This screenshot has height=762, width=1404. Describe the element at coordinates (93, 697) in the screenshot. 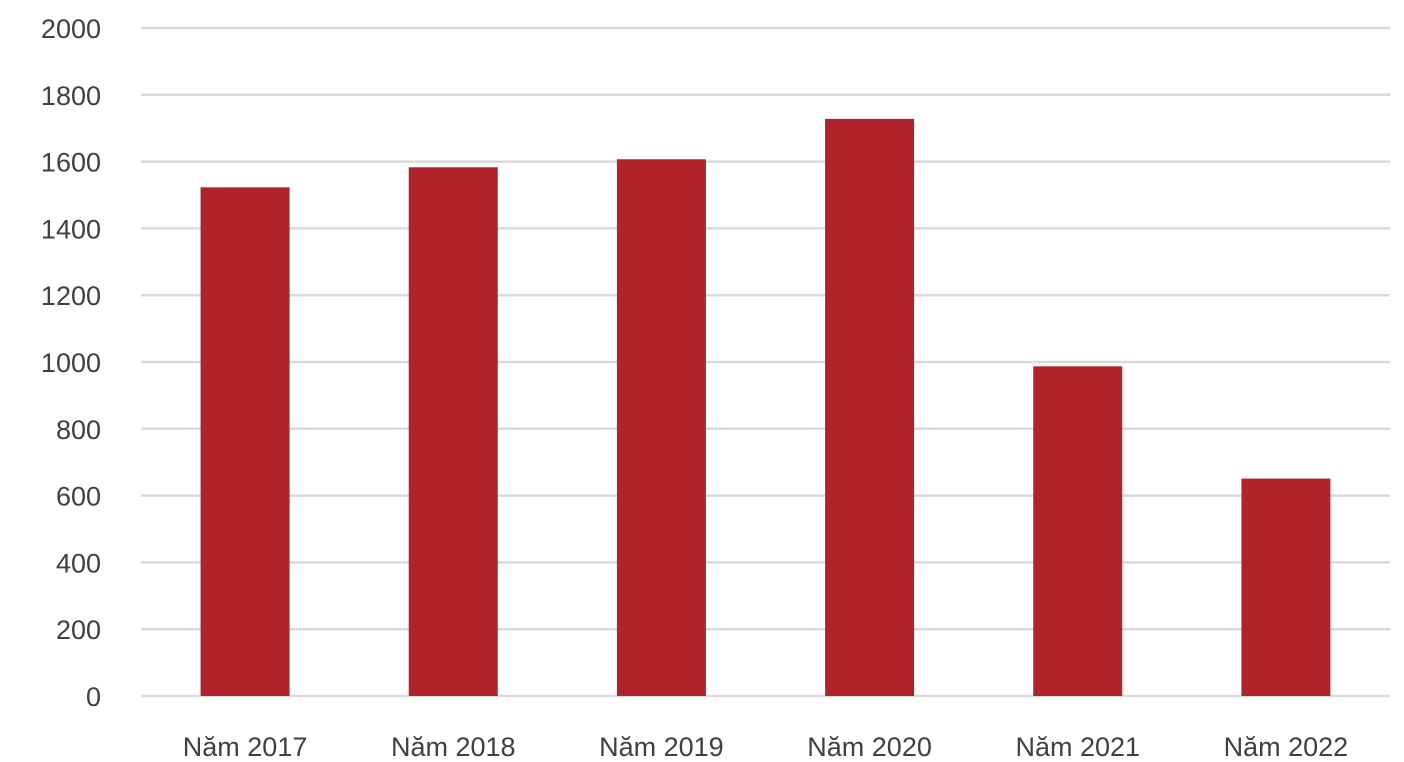

I see `y-tick-label: 0` at that location.